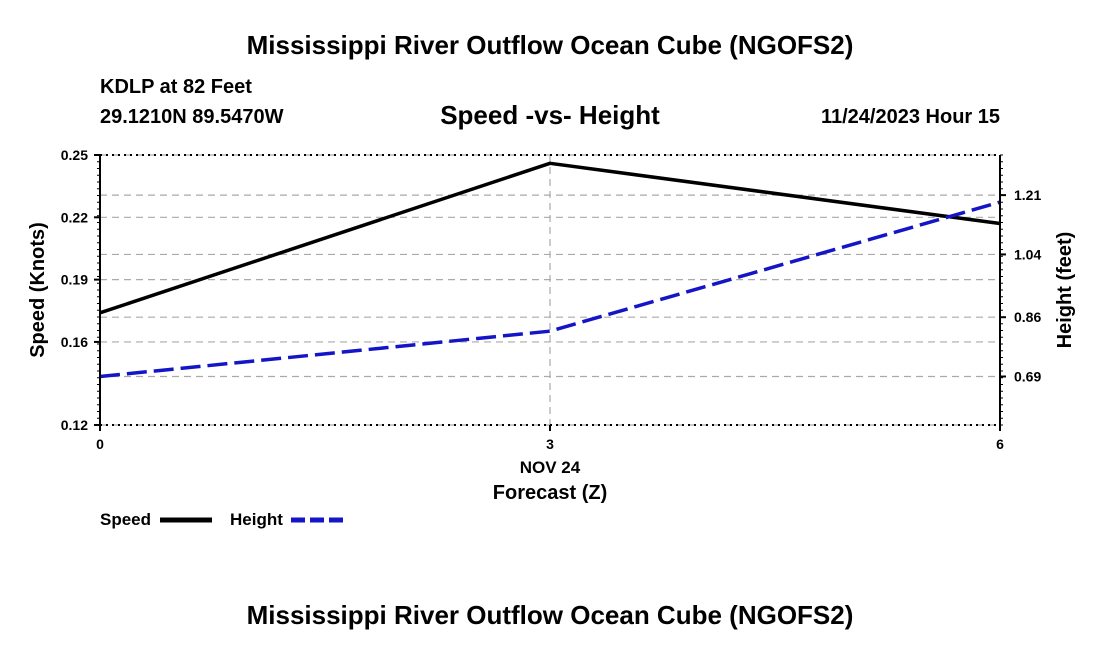 The height and width of the screenshot is (650, 1100). Describe the element at coordinates (1065, 290) in the screenshot. I see `y2-axis-title: Height (feet)` at that location.